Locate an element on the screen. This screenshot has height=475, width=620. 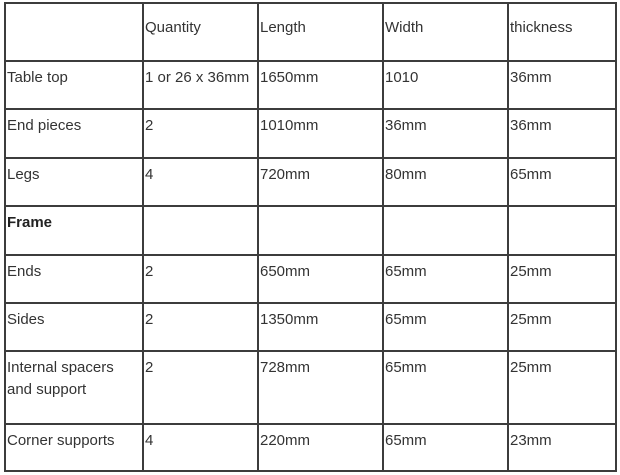
header-cell: thickness is located at coordinates (562, 32).